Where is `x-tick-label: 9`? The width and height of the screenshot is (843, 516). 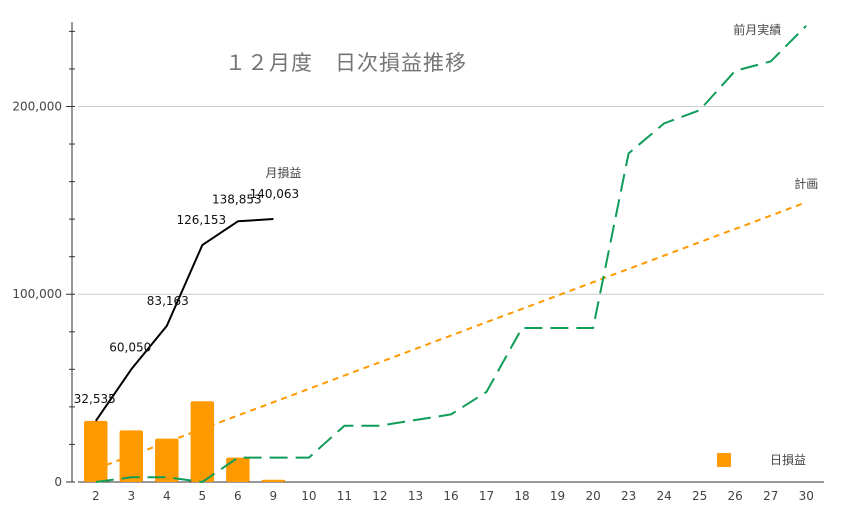 x-tick-label: 9 is located at coordinates (274, 496).